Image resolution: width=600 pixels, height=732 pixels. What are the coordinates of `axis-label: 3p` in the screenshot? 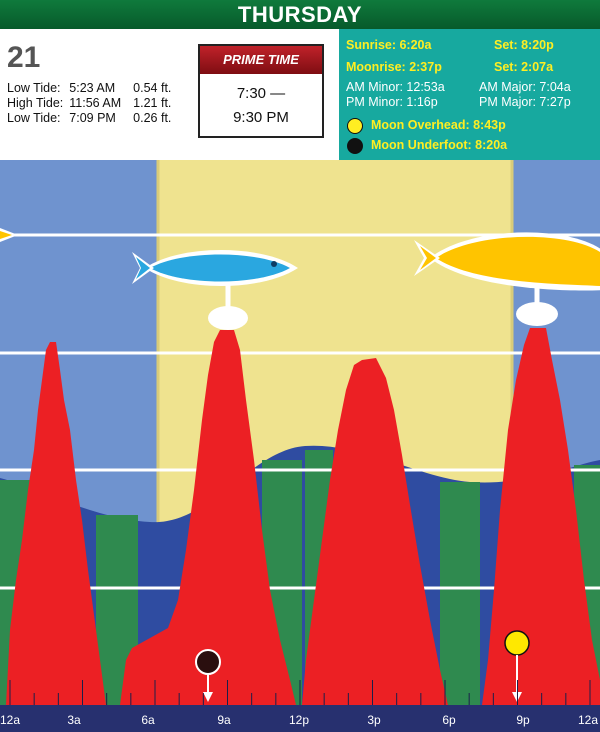 It's located at (374, 720).